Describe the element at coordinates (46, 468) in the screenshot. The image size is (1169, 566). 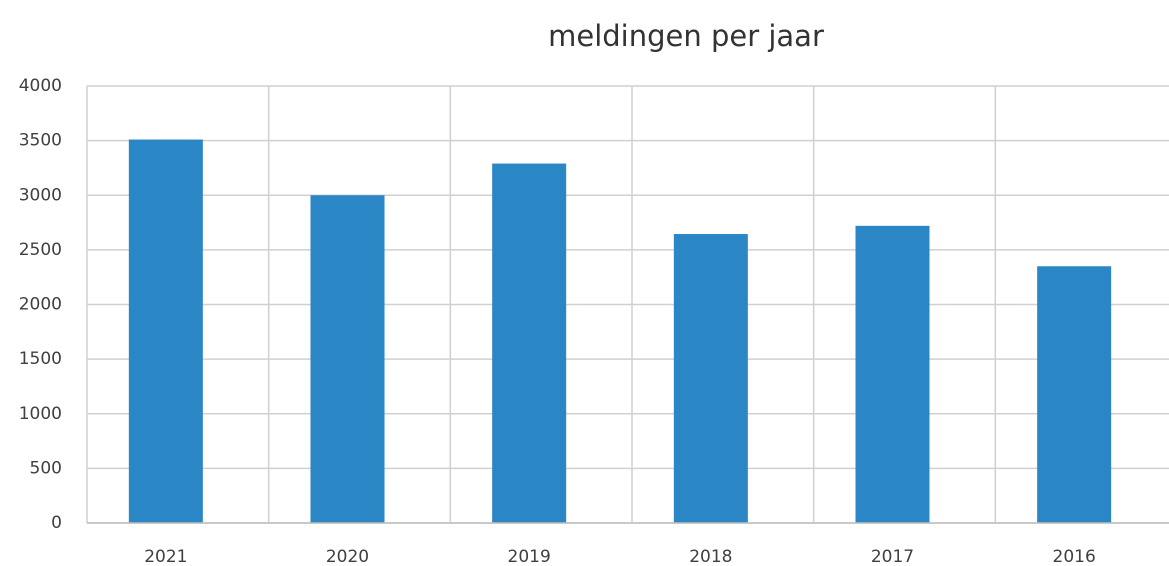
I see `y-tick-label: 500` at that location.